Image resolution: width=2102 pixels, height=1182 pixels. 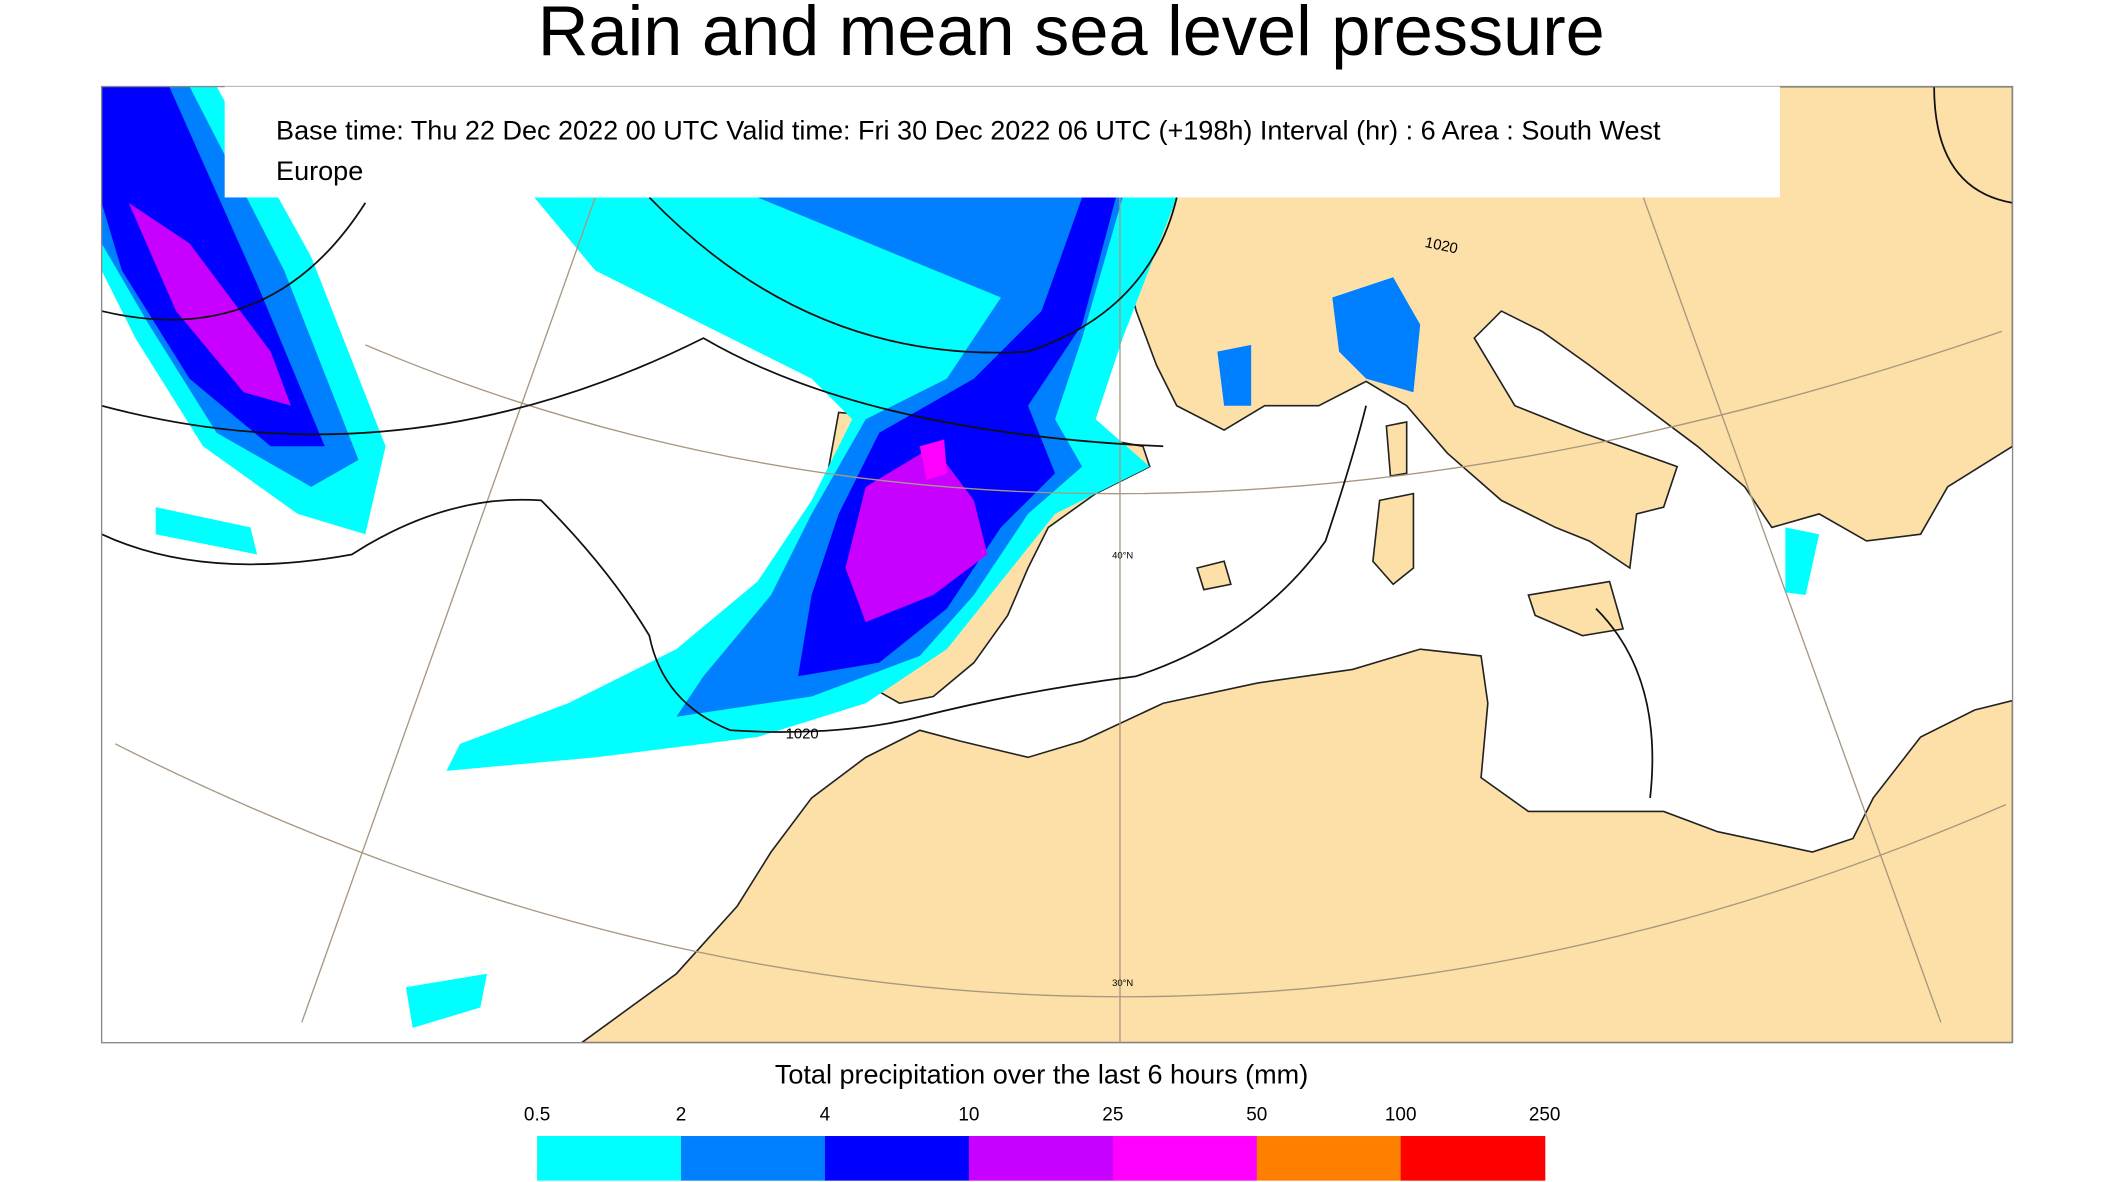 I want to click on colorbar-label: 10, so click(x=968, y=1115).